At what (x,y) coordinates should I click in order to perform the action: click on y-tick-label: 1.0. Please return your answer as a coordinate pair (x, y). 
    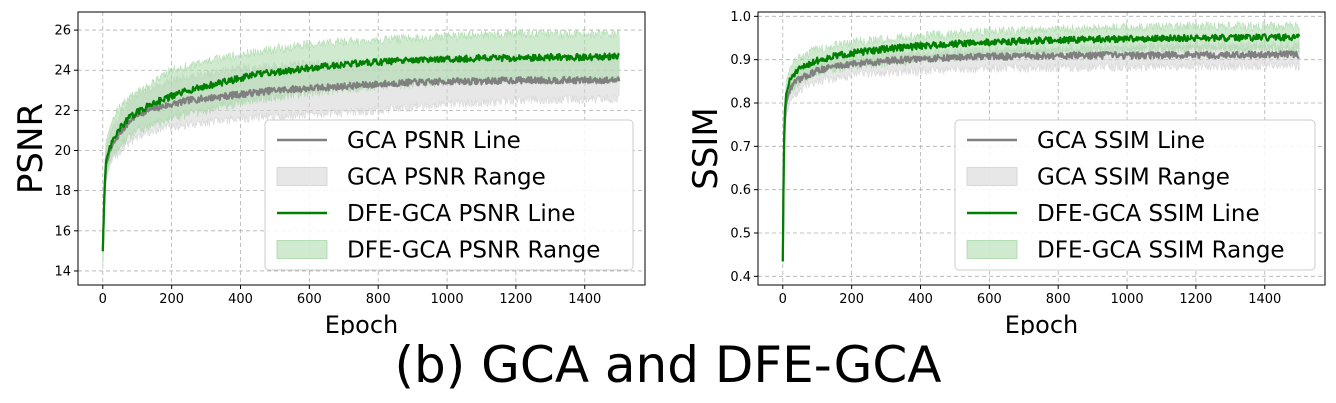
    Looking at the image, I should click on (740, 17).